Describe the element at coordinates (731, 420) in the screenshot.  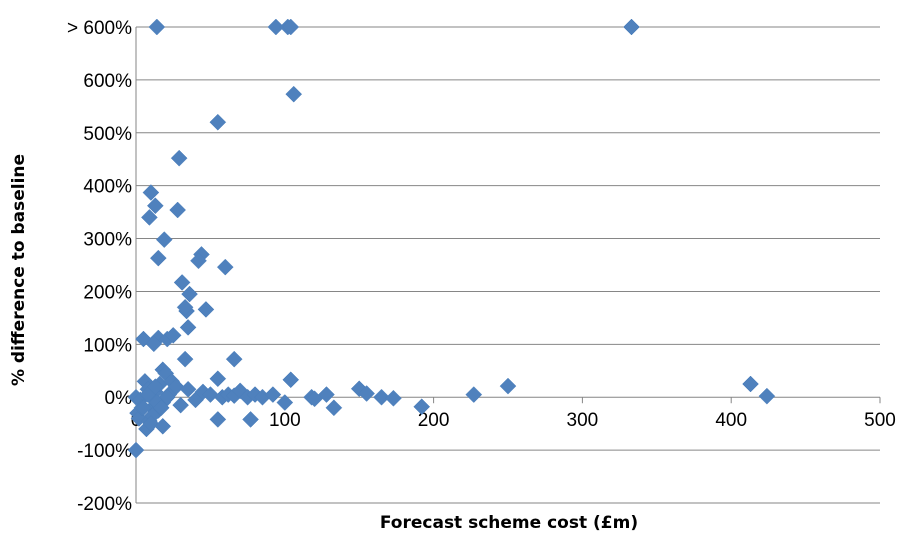
I see `x-tick-label: 400` at that location.